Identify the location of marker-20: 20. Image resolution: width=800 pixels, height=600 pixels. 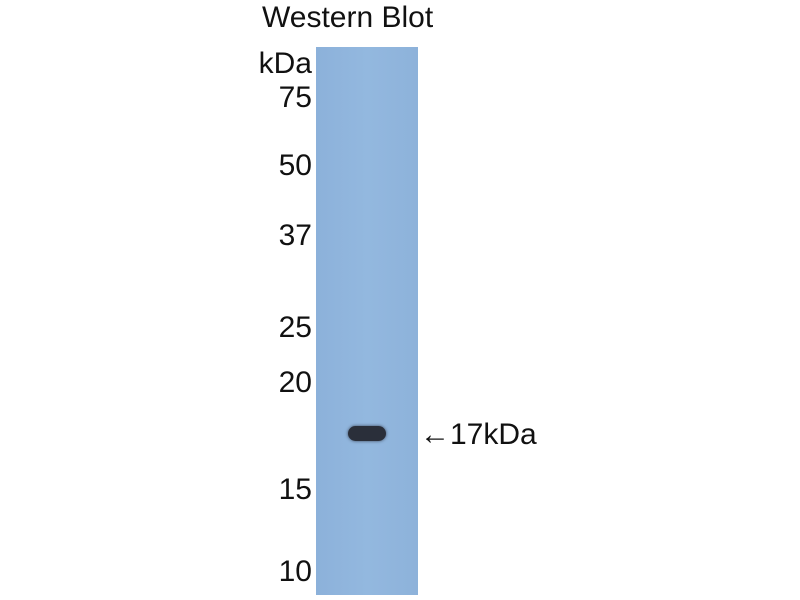
(295, 382).